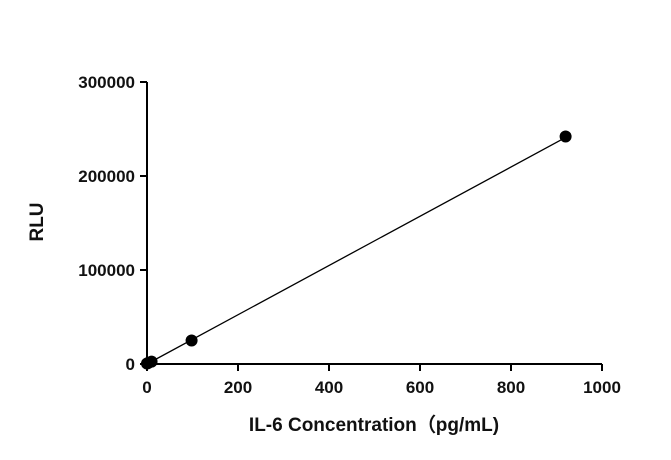  What do you see at coordinates (106, 176) in the screenshot?
I see `y-tick-label: 200000` at bounding box center [106, 176].